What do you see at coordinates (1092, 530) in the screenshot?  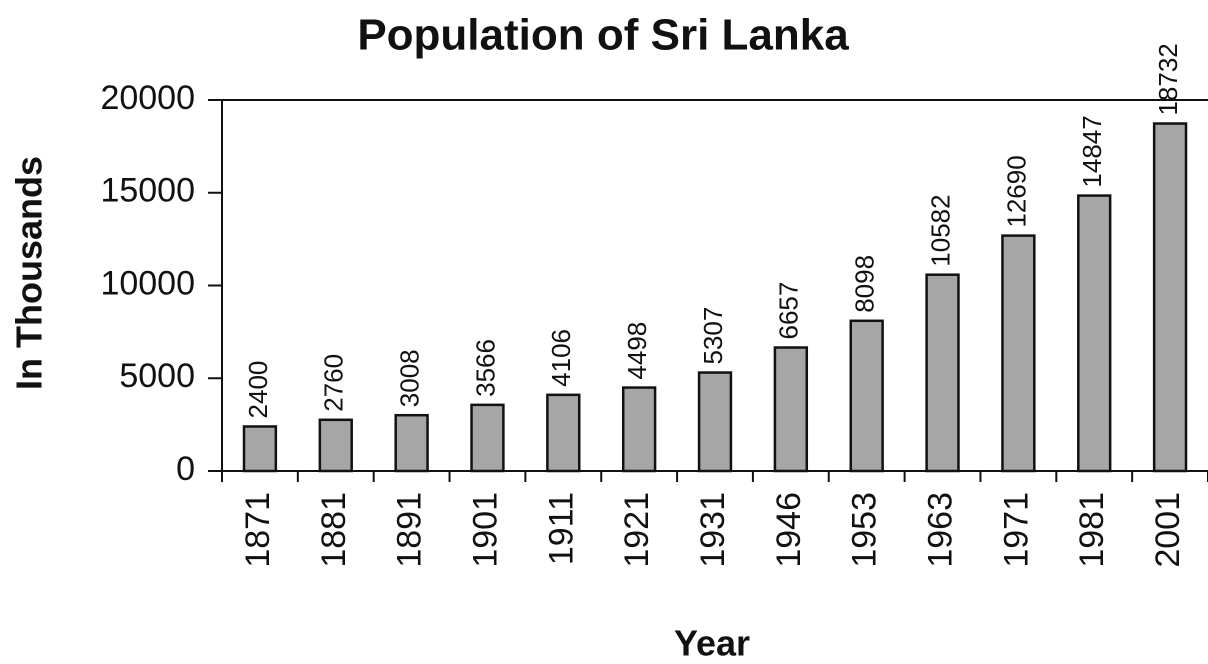 I see `x-tick-label: 1981` at bounding box center [1092, 530].